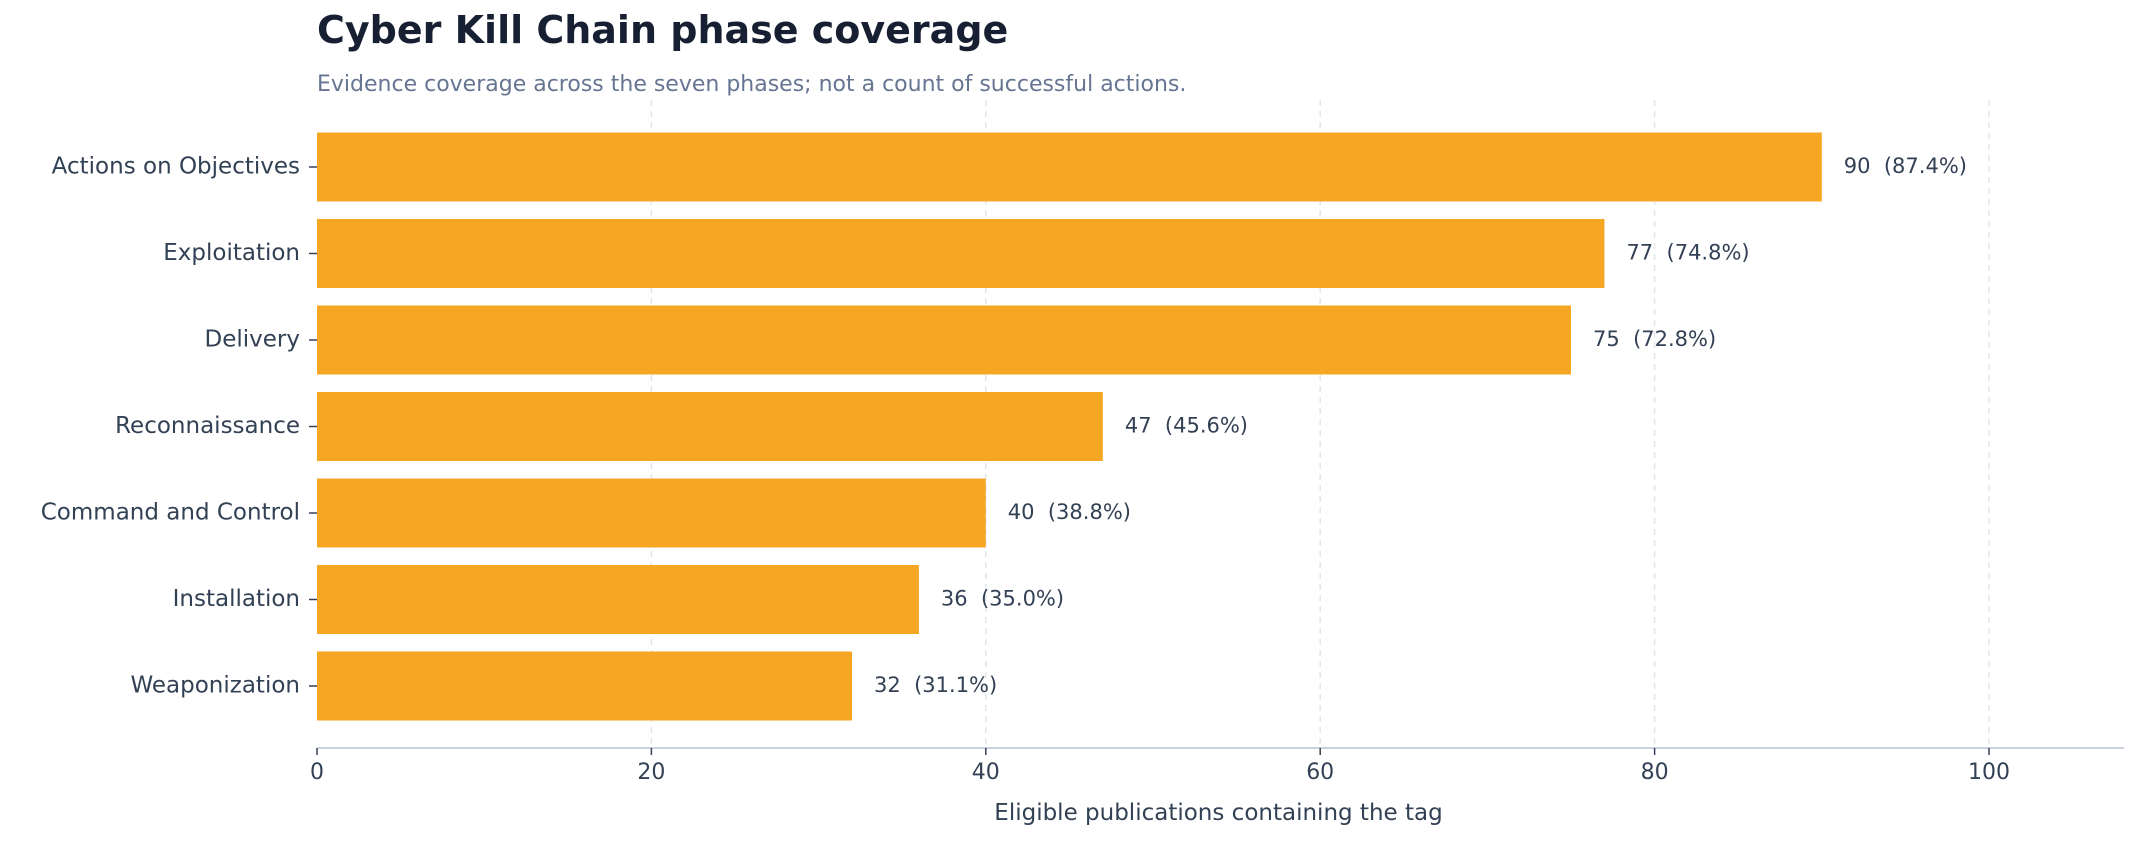 The image size is (2141, 842). I want to click on y-tick-label: Actions on Objectives, so click(176, 167).